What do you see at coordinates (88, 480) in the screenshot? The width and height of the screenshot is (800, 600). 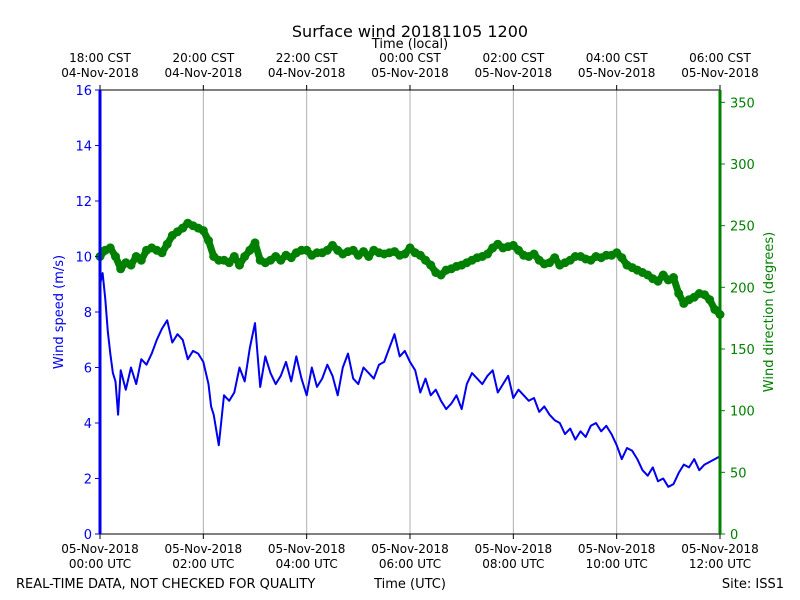 I see `left-tick-label: 2` at bounding box center [88, 480].